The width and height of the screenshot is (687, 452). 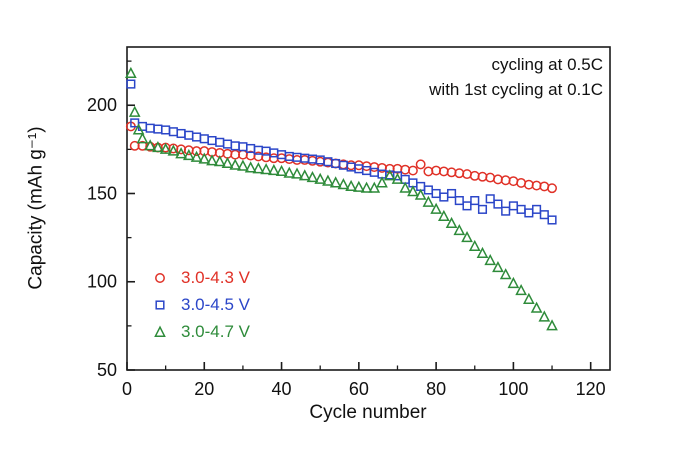 What do you see at coordinates (215, 304) in the screenshot?
I see `legend-label: 3.0-4.5 V` at bounding box center [215, 304].